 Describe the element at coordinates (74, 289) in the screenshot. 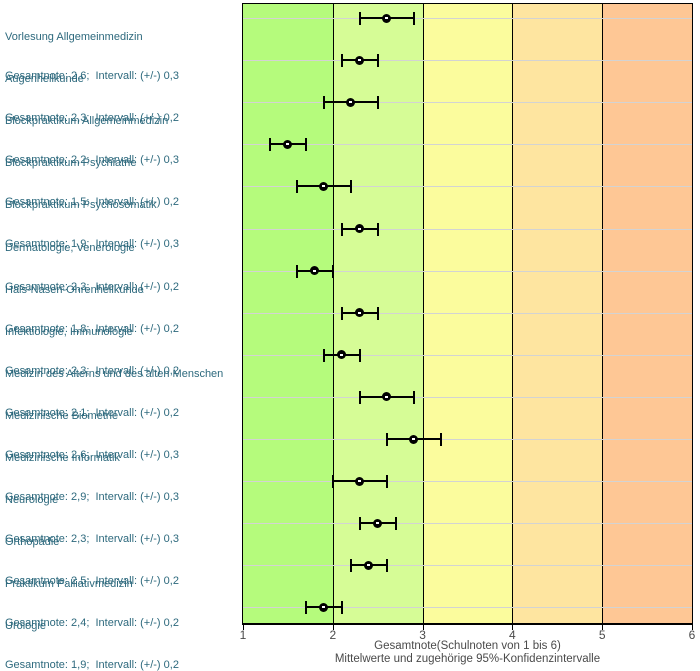

I see `course-name: Hals-Nasen-Ohrenheilkunde` at that location.